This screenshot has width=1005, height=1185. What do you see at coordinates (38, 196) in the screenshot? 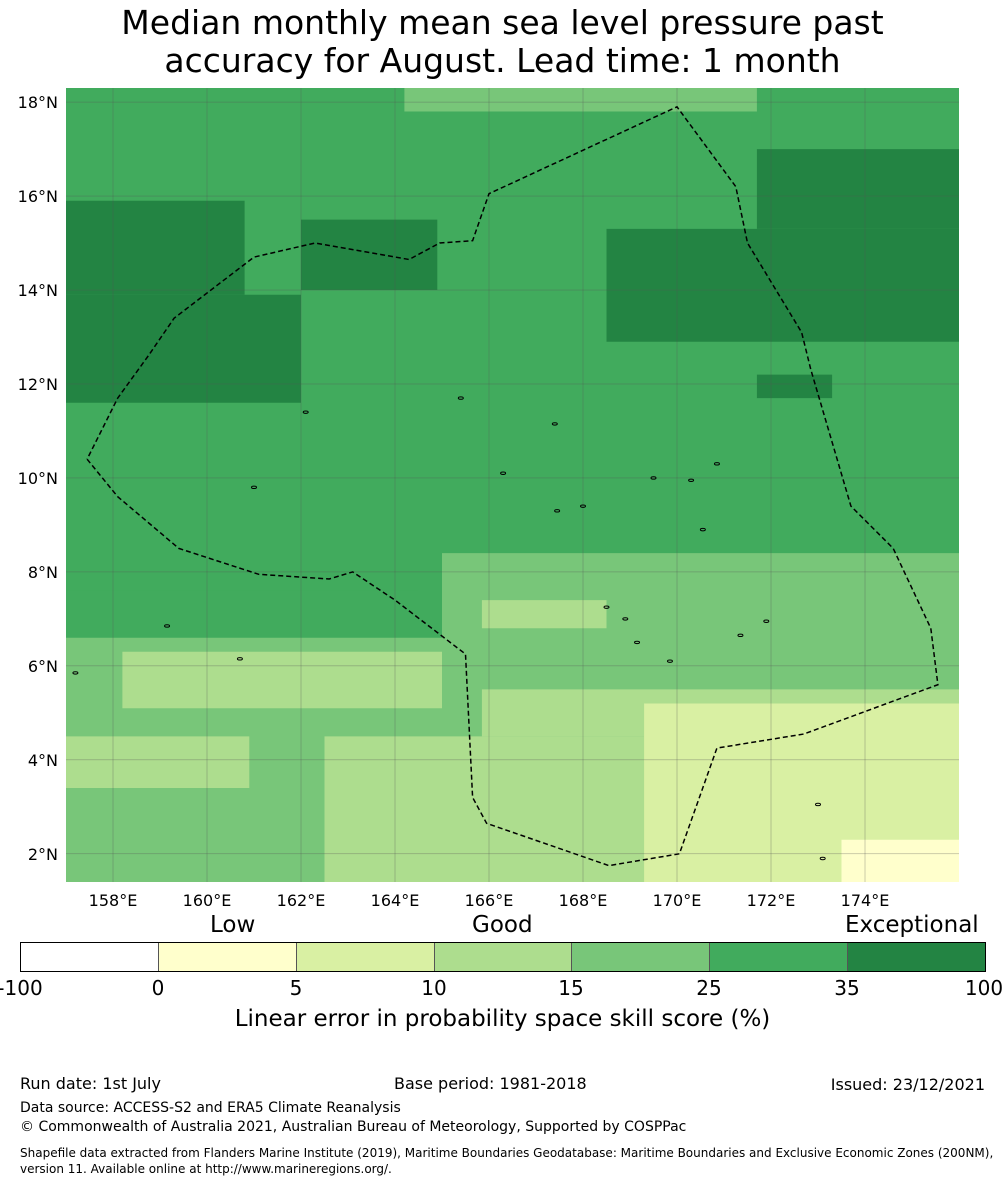
I see `latitude-label: 16°N` at bounding box center [38, 196].